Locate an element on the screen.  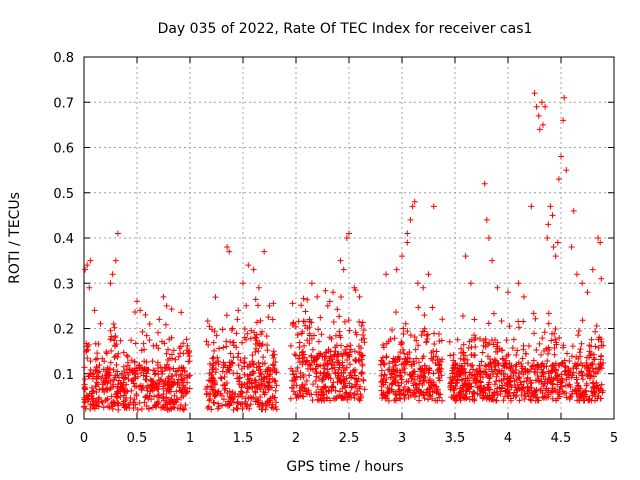
x-tick-label: 4 is located at coordinates (508, 438).